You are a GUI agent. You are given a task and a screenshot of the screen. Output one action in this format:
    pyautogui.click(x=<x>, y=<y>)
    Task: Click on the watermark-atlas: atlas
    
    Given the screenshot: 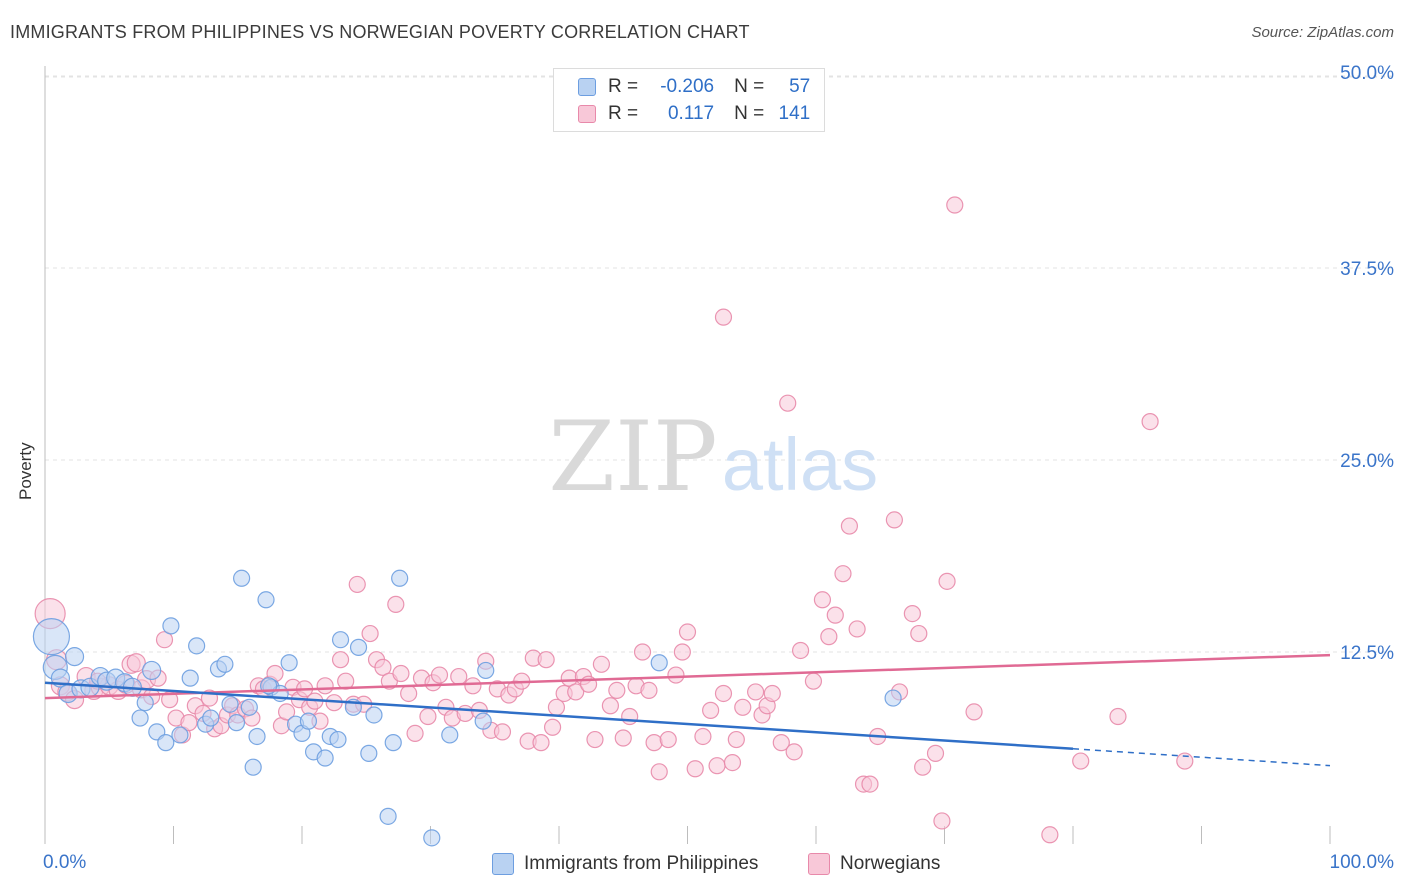 What is the action you would take?
    pyautogui.click(x=800, y=464)
    